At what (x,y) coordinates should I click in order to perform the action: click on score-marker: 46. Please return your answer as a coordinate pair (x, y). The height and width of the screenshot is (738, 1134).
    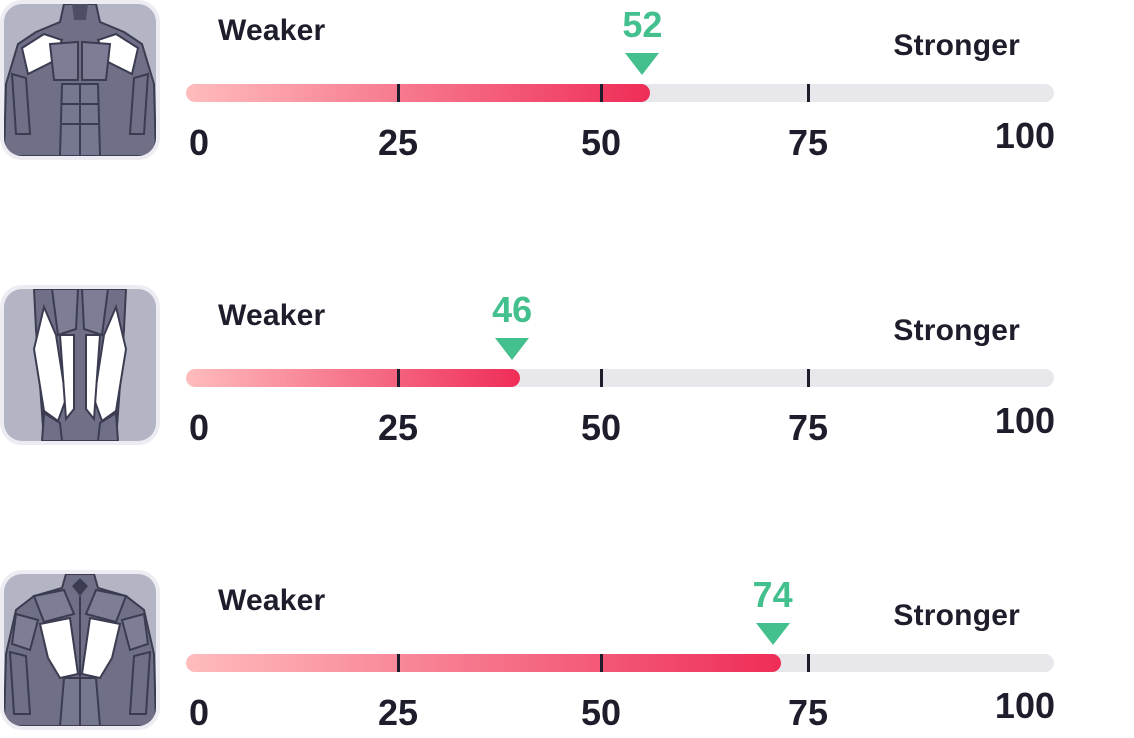
    Looking at the image, I should click on (512, 322).